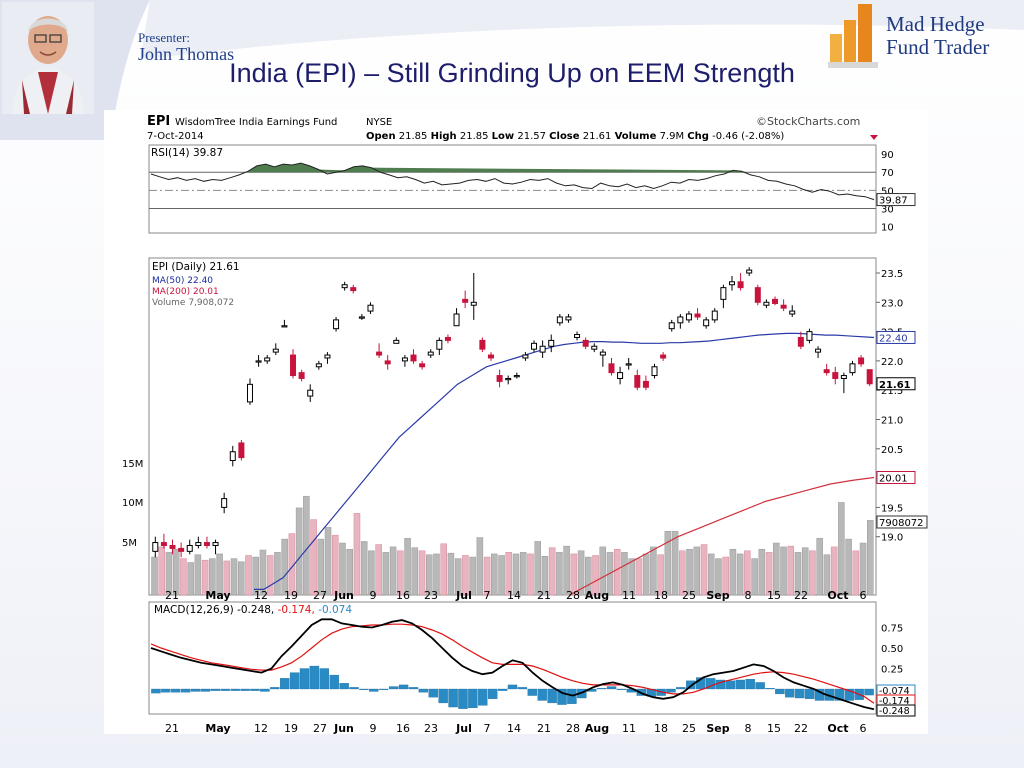  What do you see at coordinates (164, 37) in the screenshot?
I see `presenter-label: Presenter:` at bounding box center [164, 37].